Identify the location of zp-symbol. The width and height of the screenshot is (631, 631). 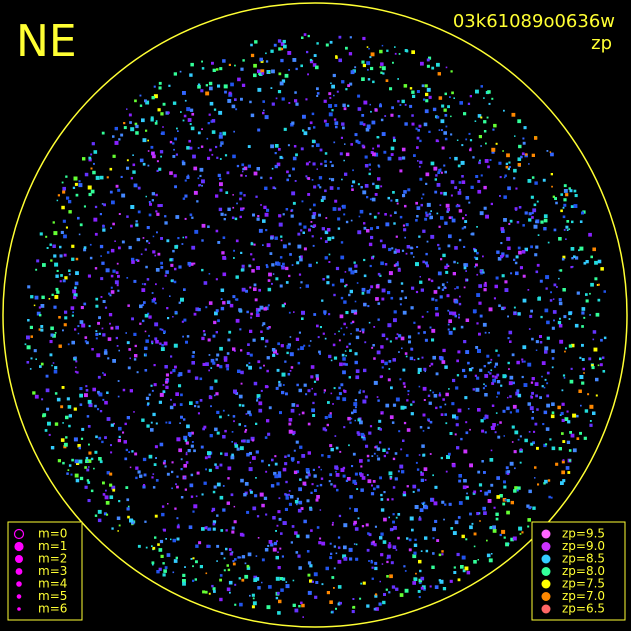
(546, 534).